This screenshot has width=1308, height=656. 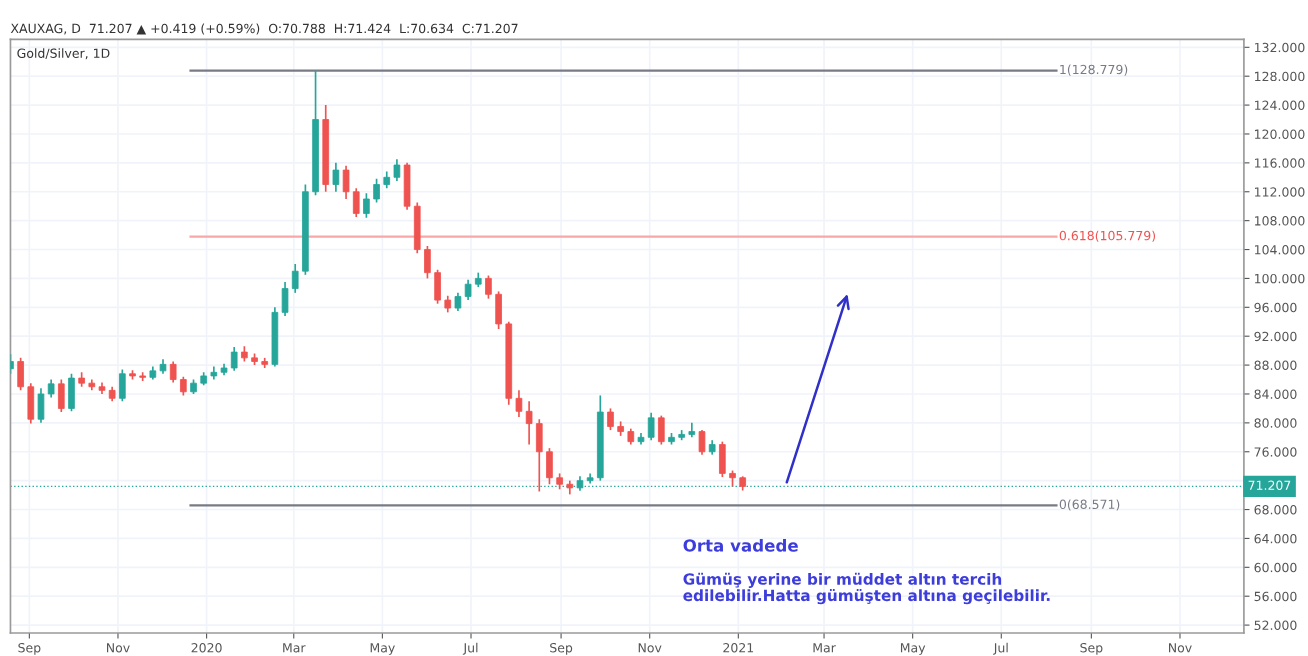 I want to click on annotation: Orta vadede, so click(x=740, y=545).